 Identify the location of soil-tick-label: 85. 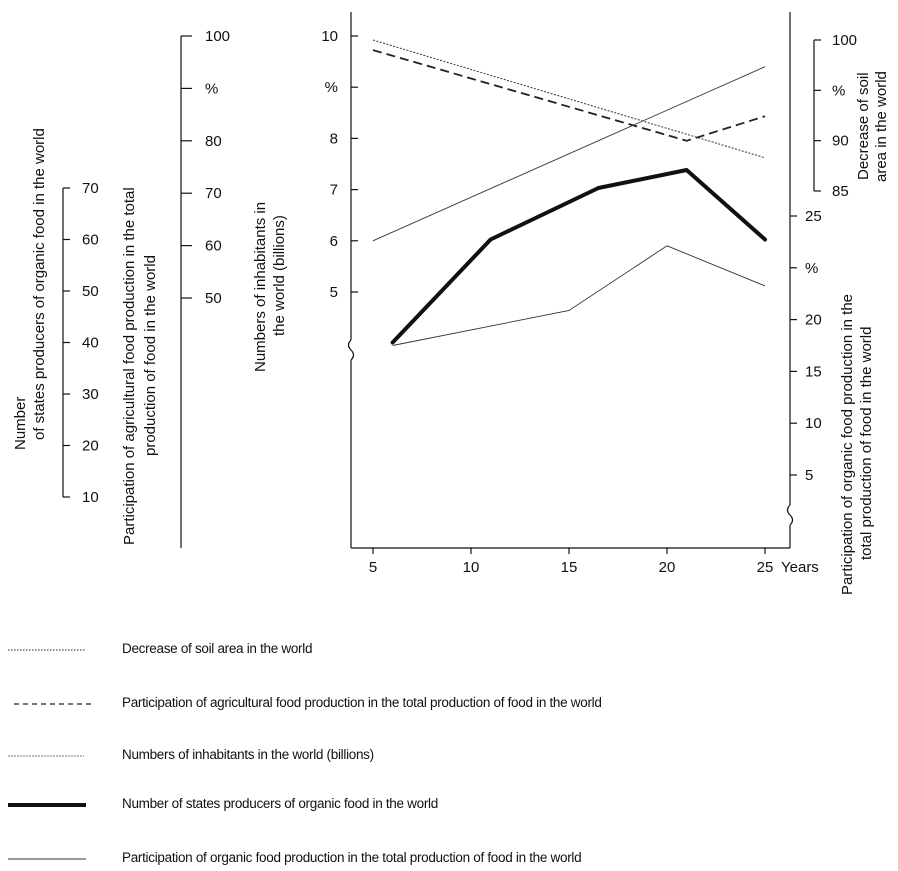
(840, 191).